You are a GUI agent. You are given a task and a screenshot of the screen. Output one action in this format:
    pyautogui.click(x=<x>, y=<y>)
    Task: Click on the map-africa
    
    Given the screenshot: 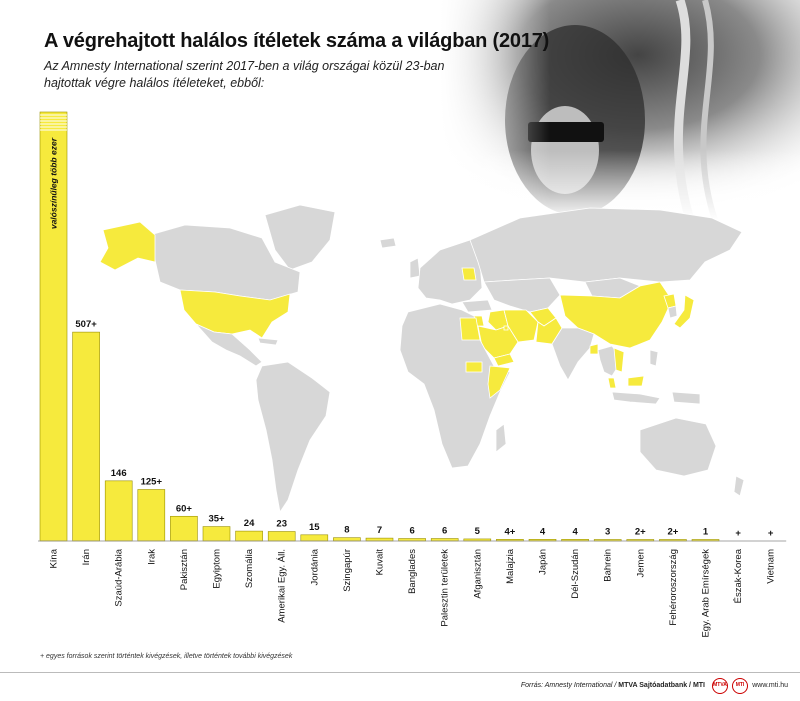 What is the action you would take?
    pyautogui.click(x=455, y=386)
    